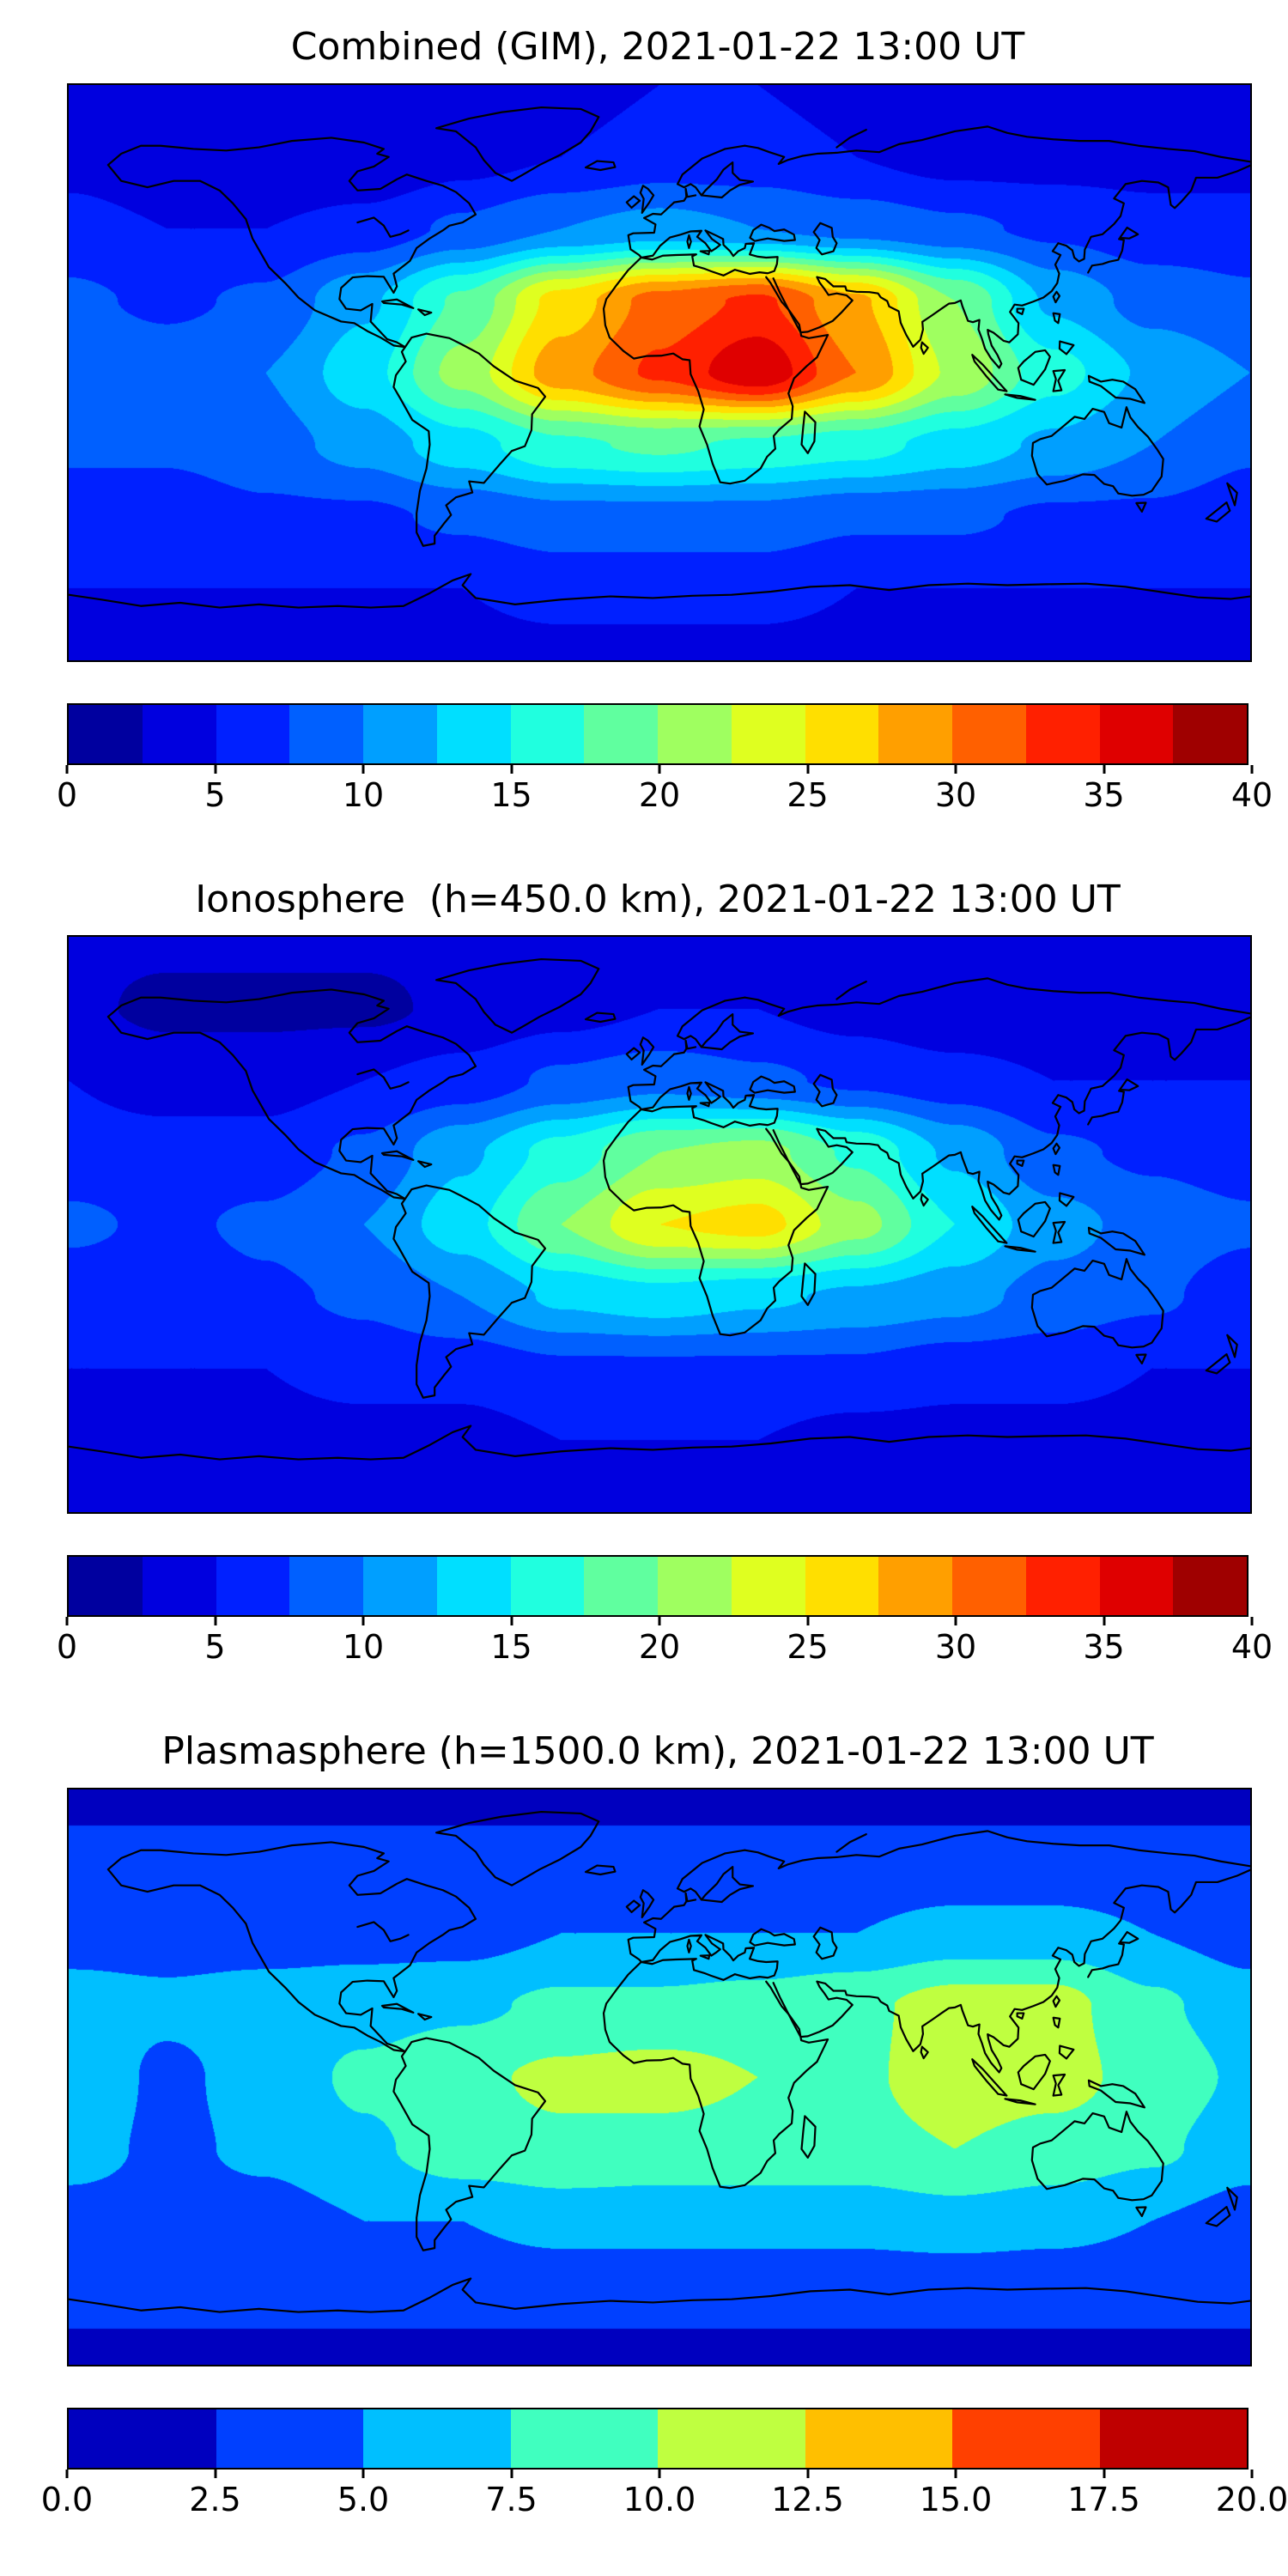 This screenshot has width=1288, height=2576. Describe the element at coordinates (1251, 2499) in the screenshot. I see `colorbar-tick-label: 20.0` at that location.